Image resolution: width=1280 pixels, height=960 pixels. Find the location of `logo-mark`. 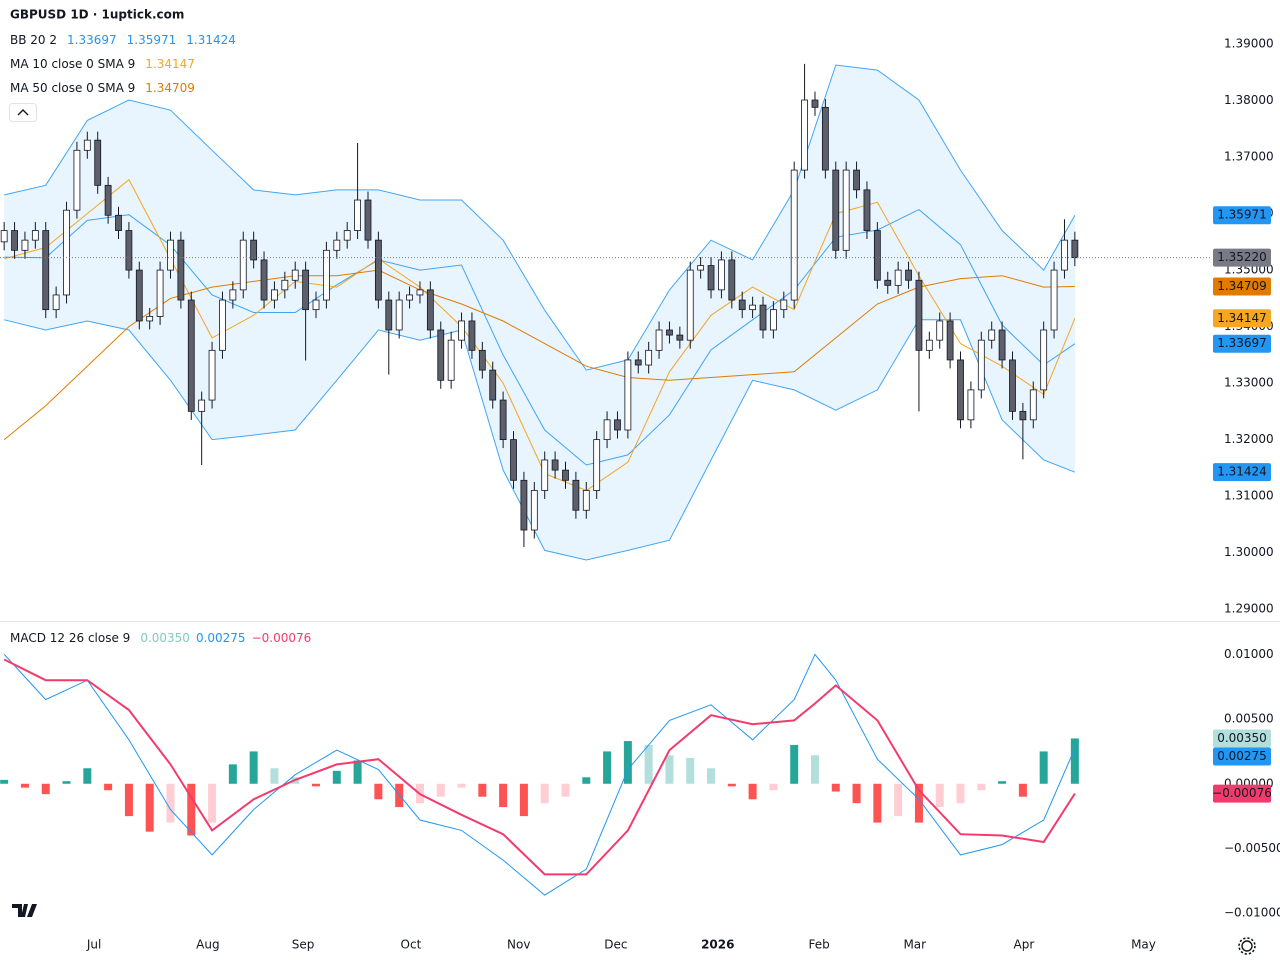

logo-mark is located at coordinates (24, 910).